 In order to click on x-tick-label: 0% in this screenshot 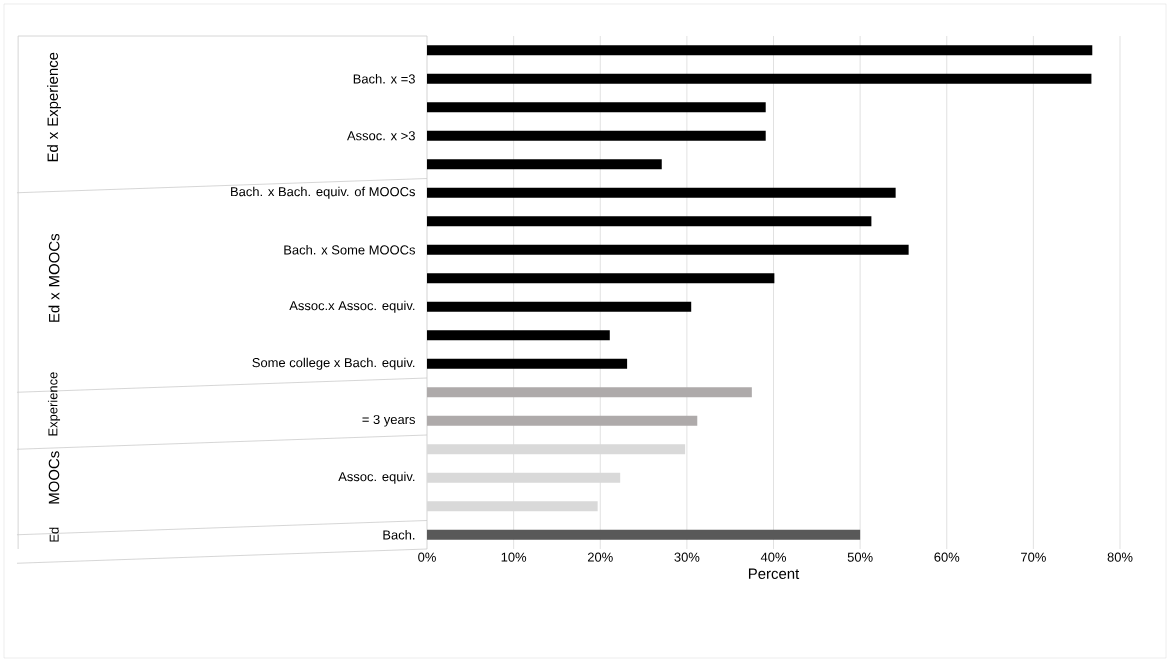, I will do `click(427, 557)`.